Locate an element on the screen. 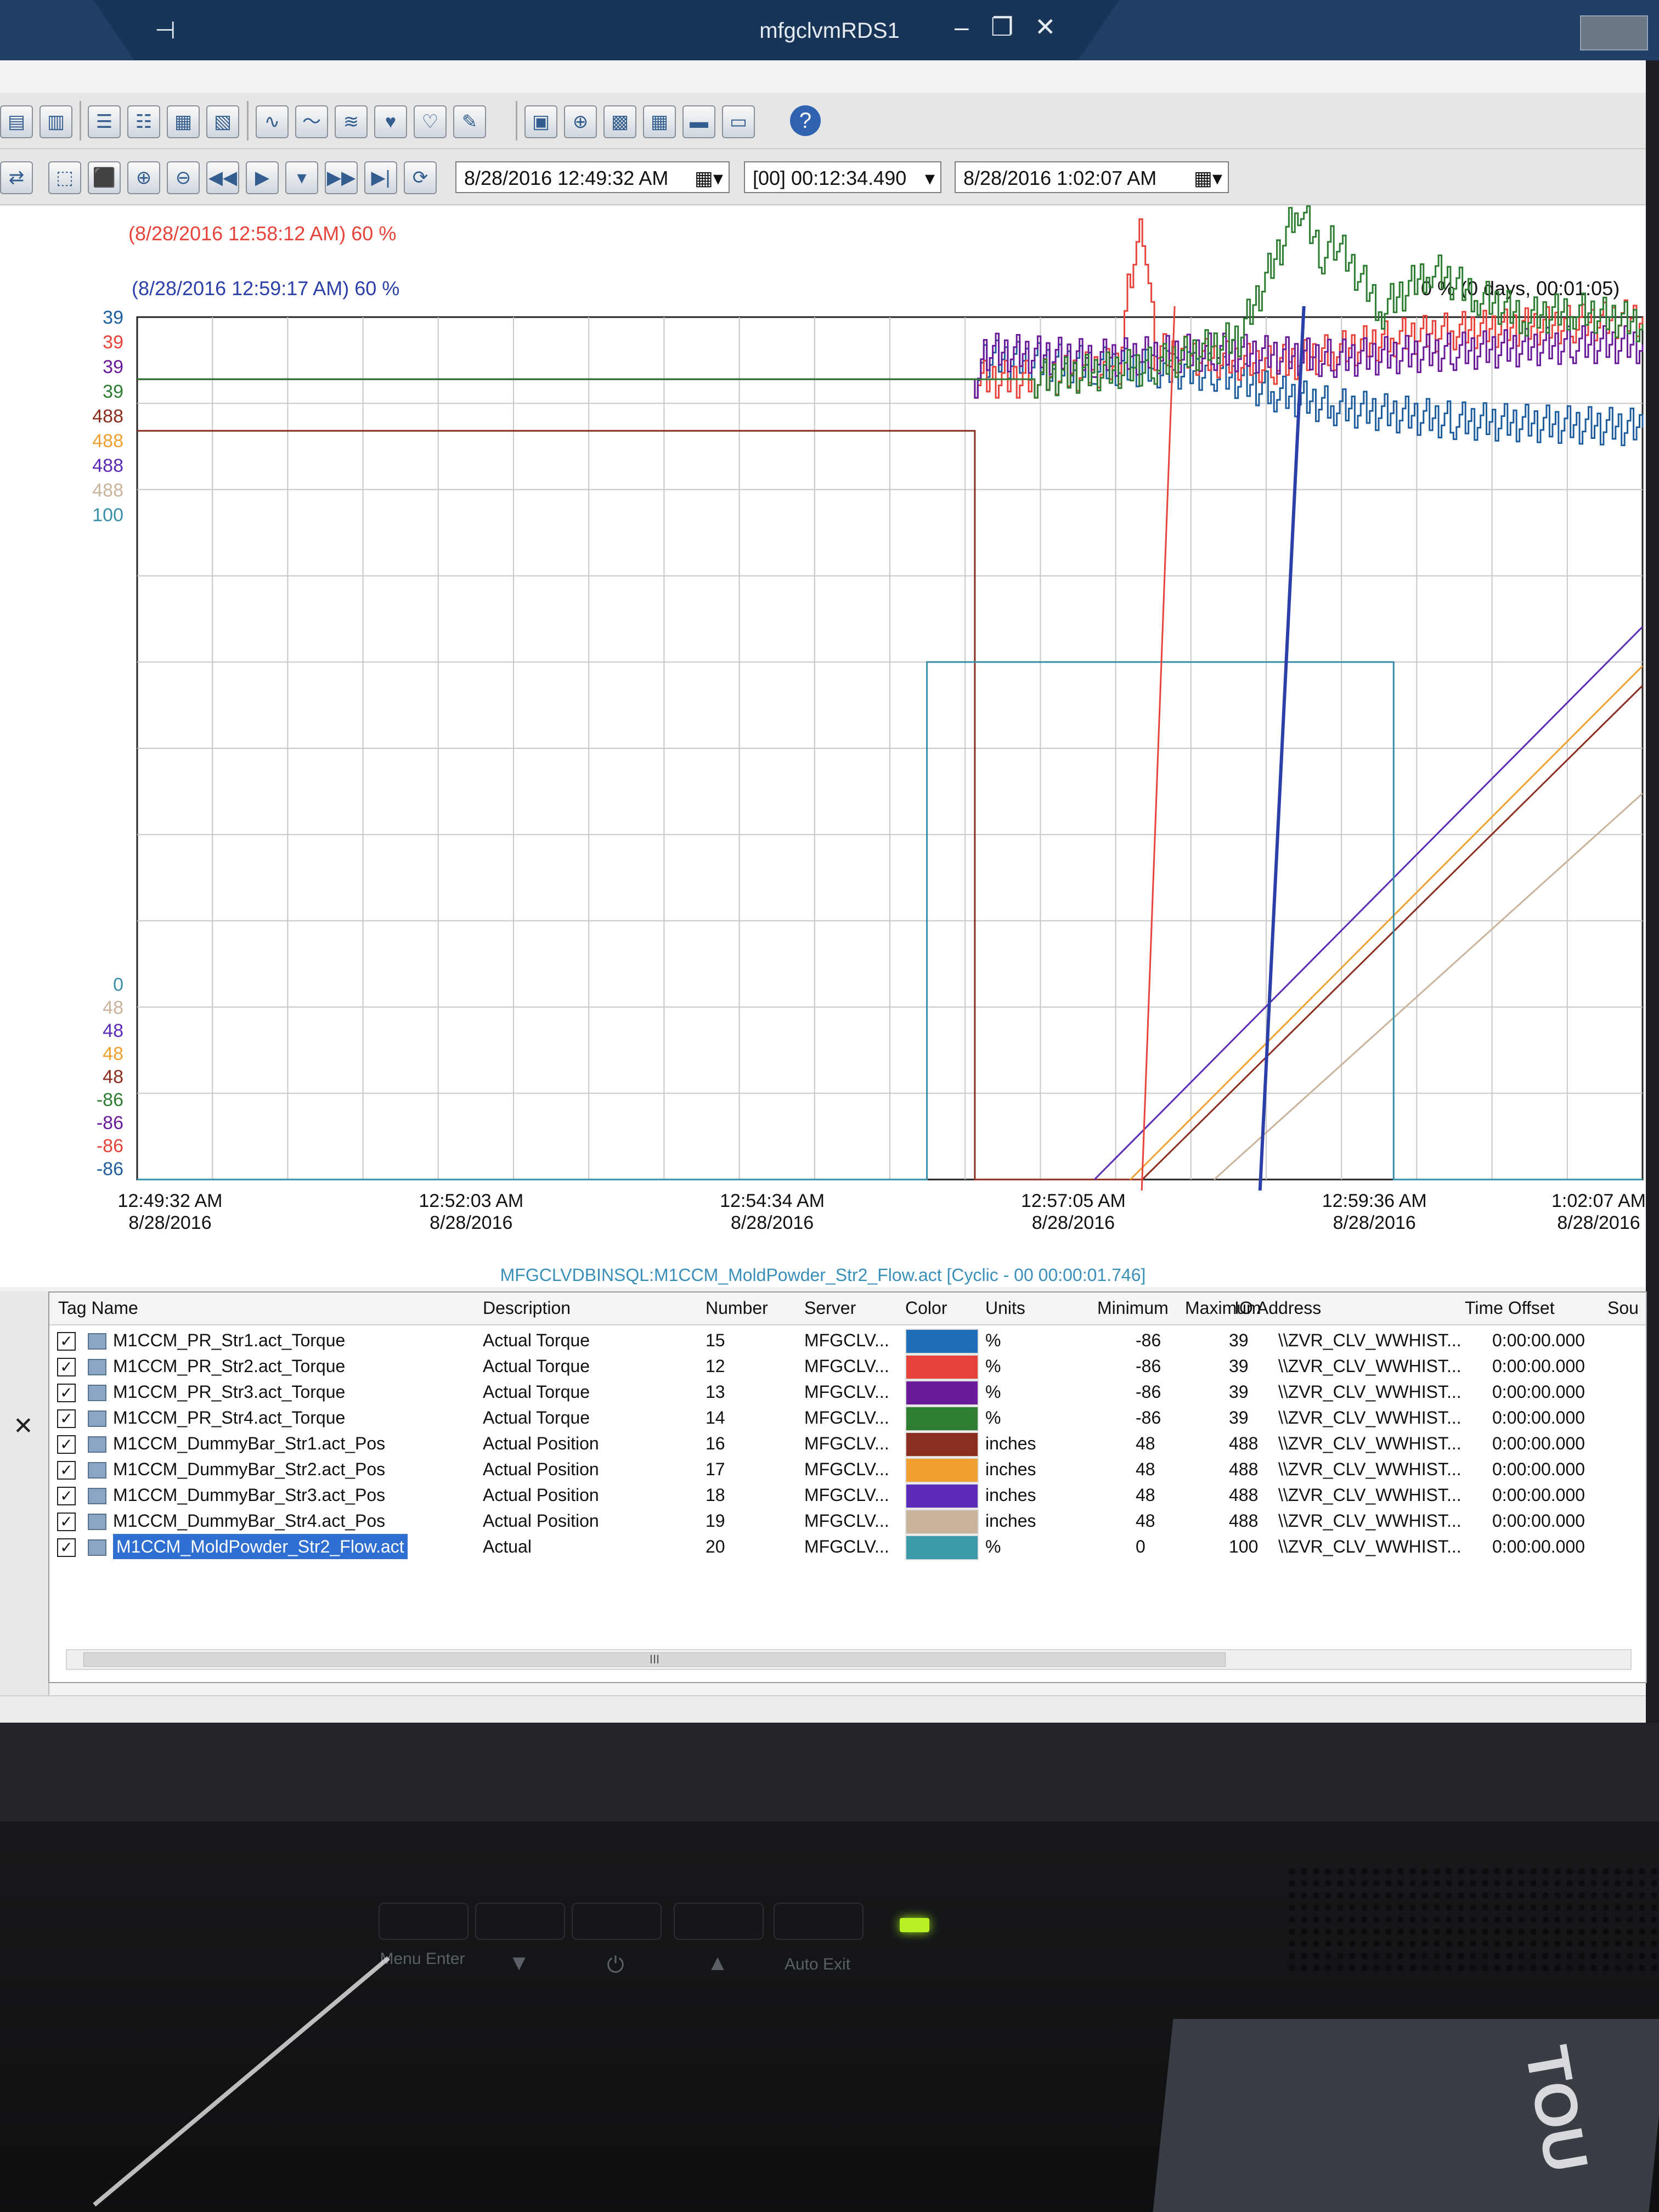 The height and width of the screenshot is (2212, 1659). remote-window-minimize-button is located at coordinates (1614, 32).